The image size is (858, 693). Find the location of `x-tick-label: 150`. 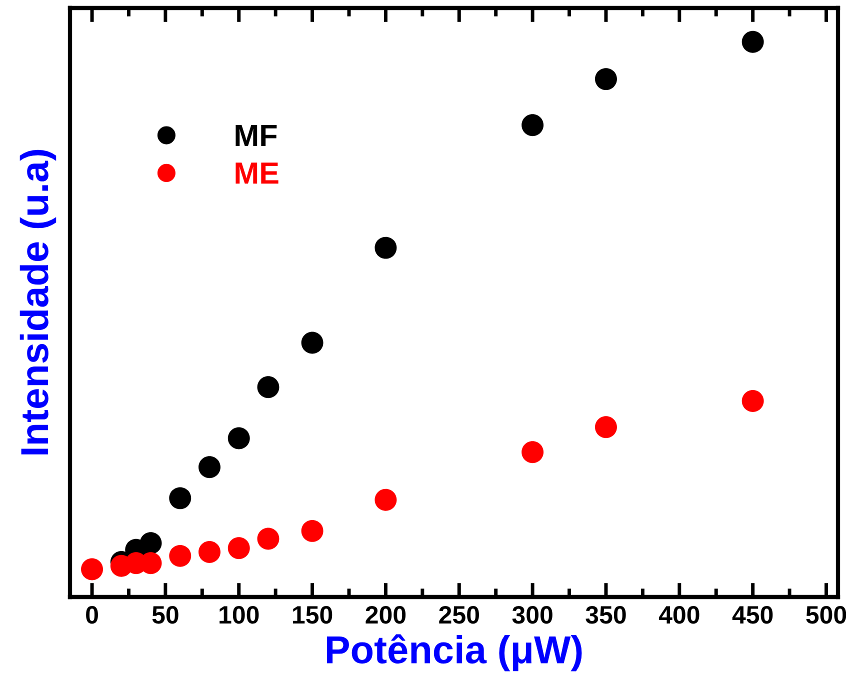

x-tick-label: 150 is located at coordinates (312, 615).